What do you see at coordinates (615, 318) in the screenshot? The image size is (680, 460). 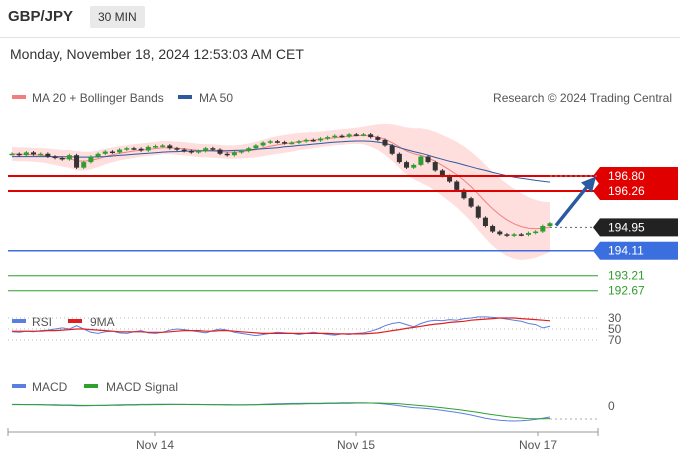 I see `rsi-tick-label: 30` at bounding box center [615, 318].